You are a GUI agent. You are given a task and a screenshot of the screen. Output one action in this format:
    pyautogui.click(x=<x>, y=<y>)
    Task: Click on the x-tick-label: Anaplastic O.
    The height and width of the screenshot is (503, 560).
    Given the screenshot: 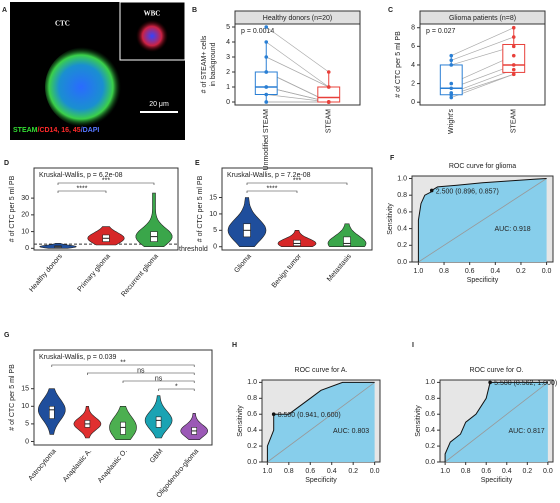 What is the action you would take?
    pyautogui.click(x=113, y=466)
    